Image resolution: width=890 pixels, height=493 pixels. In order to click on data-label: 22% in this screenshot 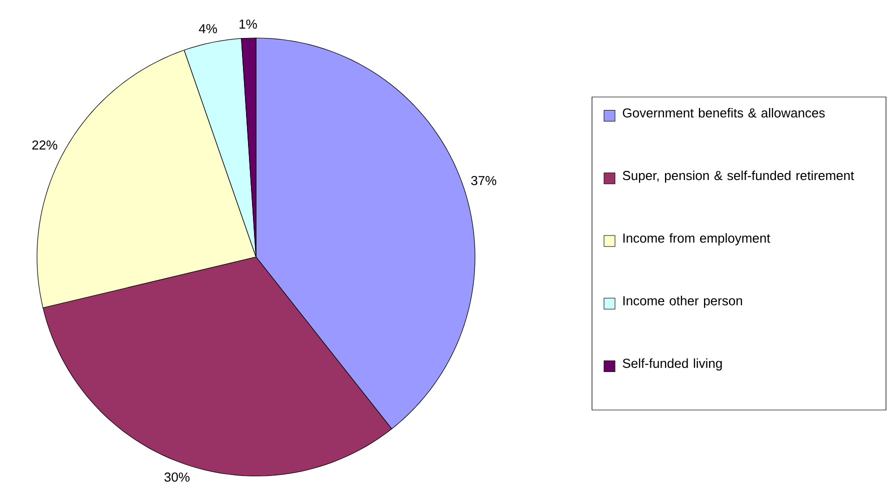, I will do `click(45, 145)`.